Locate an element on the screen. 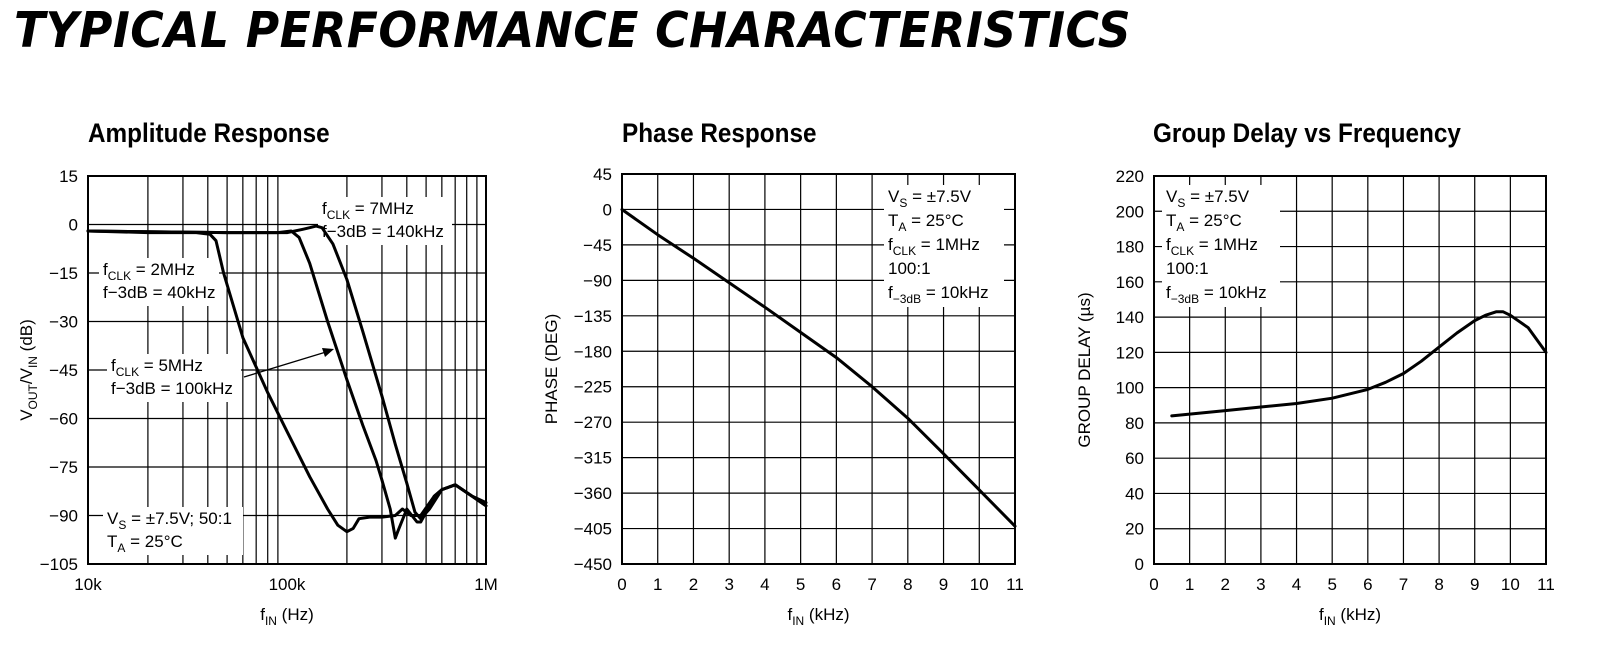  annotation-line-rest: = 1MHz is located at coordinates (948, 244).